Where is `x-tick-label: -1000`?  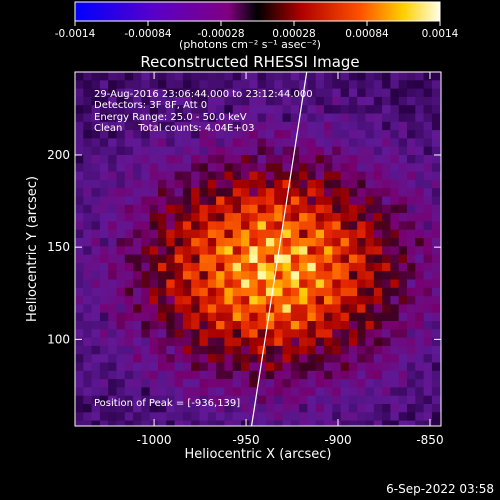
x-tick-label: -1000 is located at coordinates (154, 440).